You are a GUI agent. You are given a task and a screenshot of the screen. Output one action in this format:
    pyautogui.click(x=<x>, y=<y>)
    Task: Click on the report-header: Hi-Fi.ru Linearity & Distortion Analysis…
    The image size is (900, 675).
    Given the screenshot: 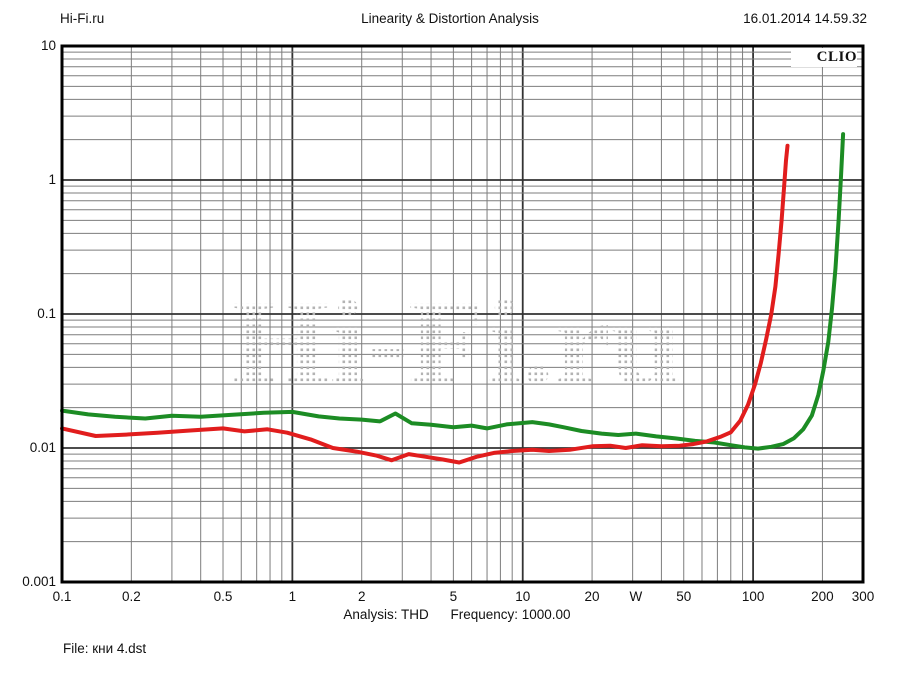 What is the action you would take?
    pyautogui.click(x=450, y=20)
    